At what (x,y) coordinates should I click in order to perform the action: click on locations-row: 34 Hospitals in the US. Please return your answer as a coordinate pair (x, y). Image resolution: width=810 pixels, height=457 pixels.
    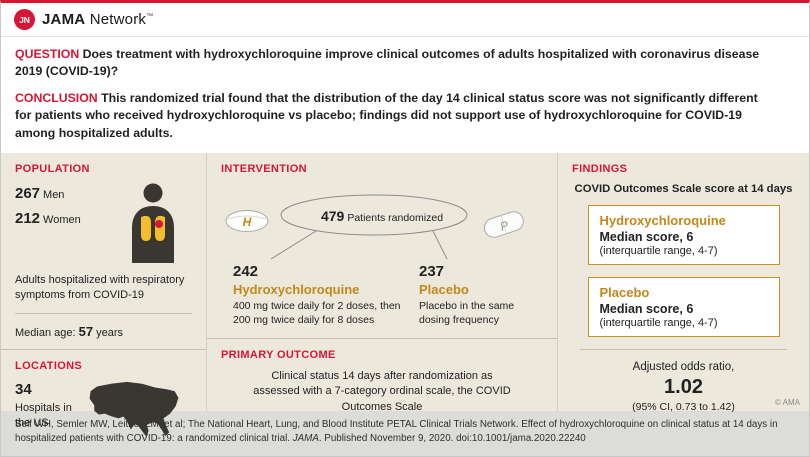
    Looking at the image, I should click on (103, 409).